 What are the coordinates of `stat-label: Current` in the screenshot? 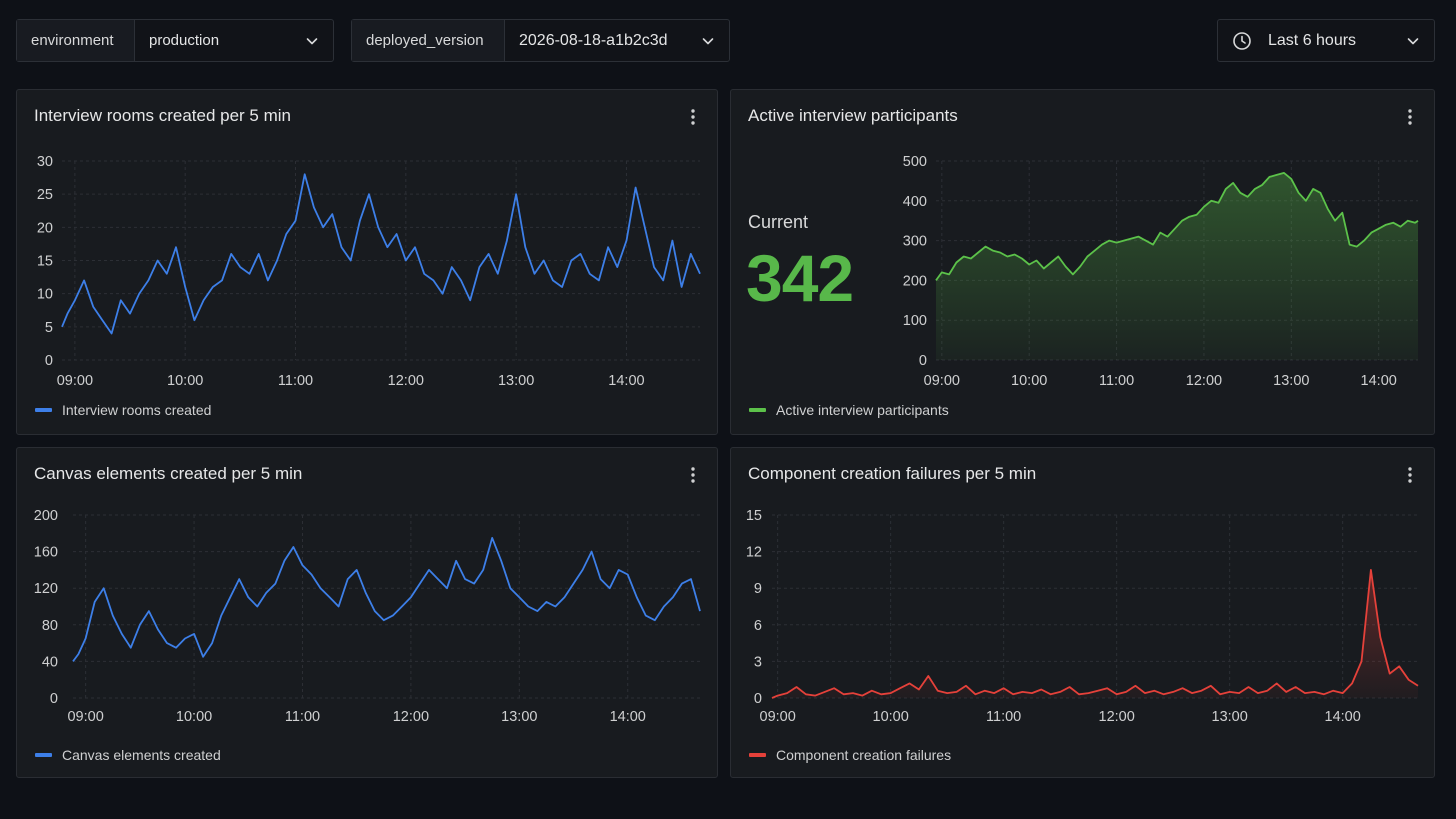 It's located at (778, 222).